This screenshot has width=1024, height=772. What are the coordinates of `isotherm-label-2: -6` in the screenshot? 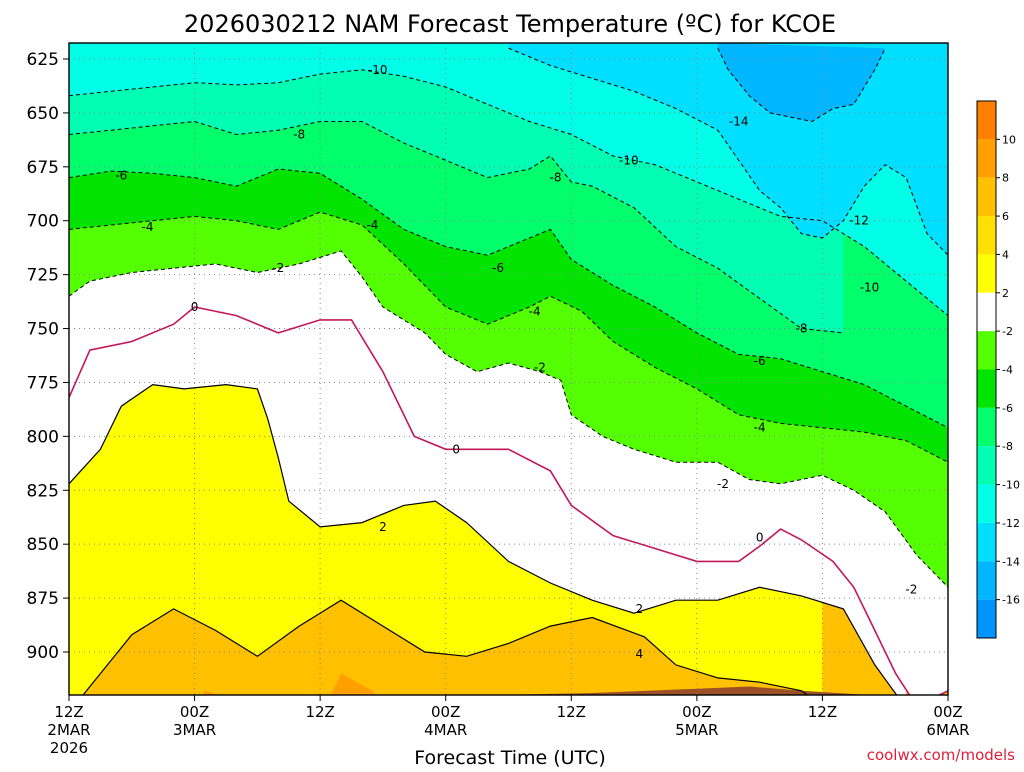 It's located at (121, 175).